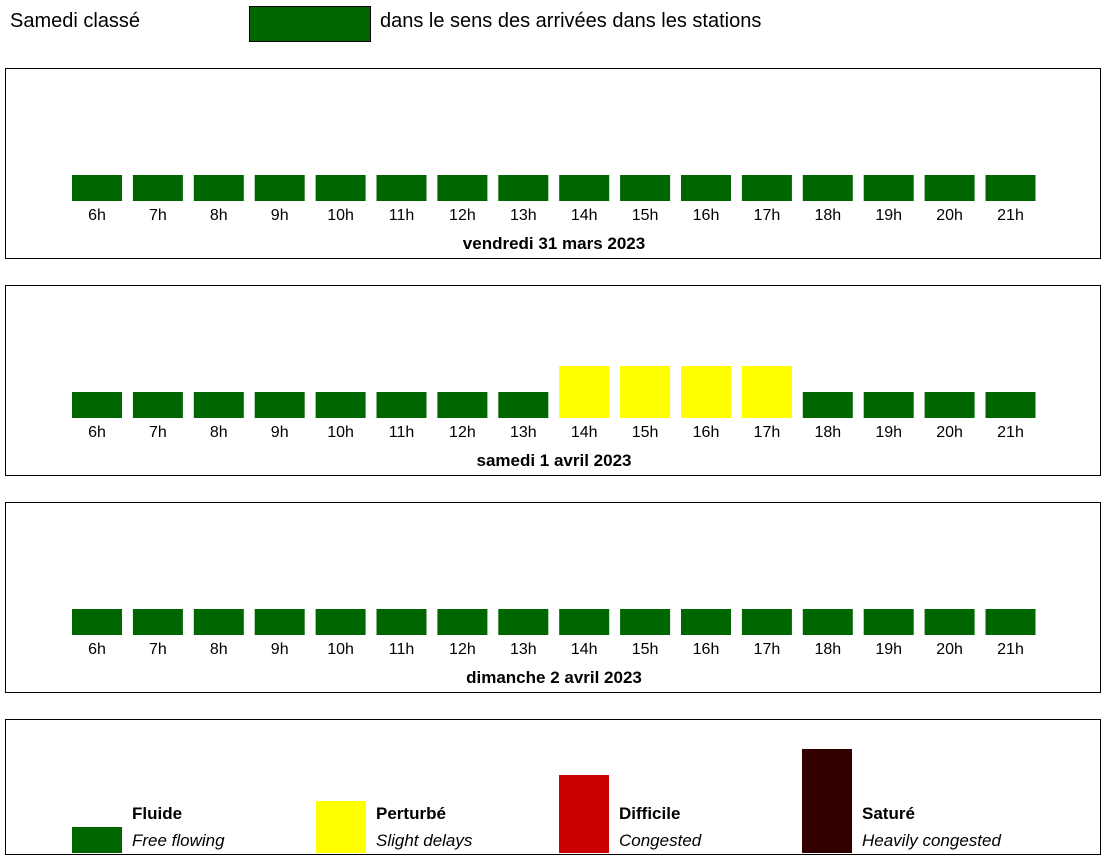  I want to click on legend-label-fluide: Fluide, so click(157, 813).